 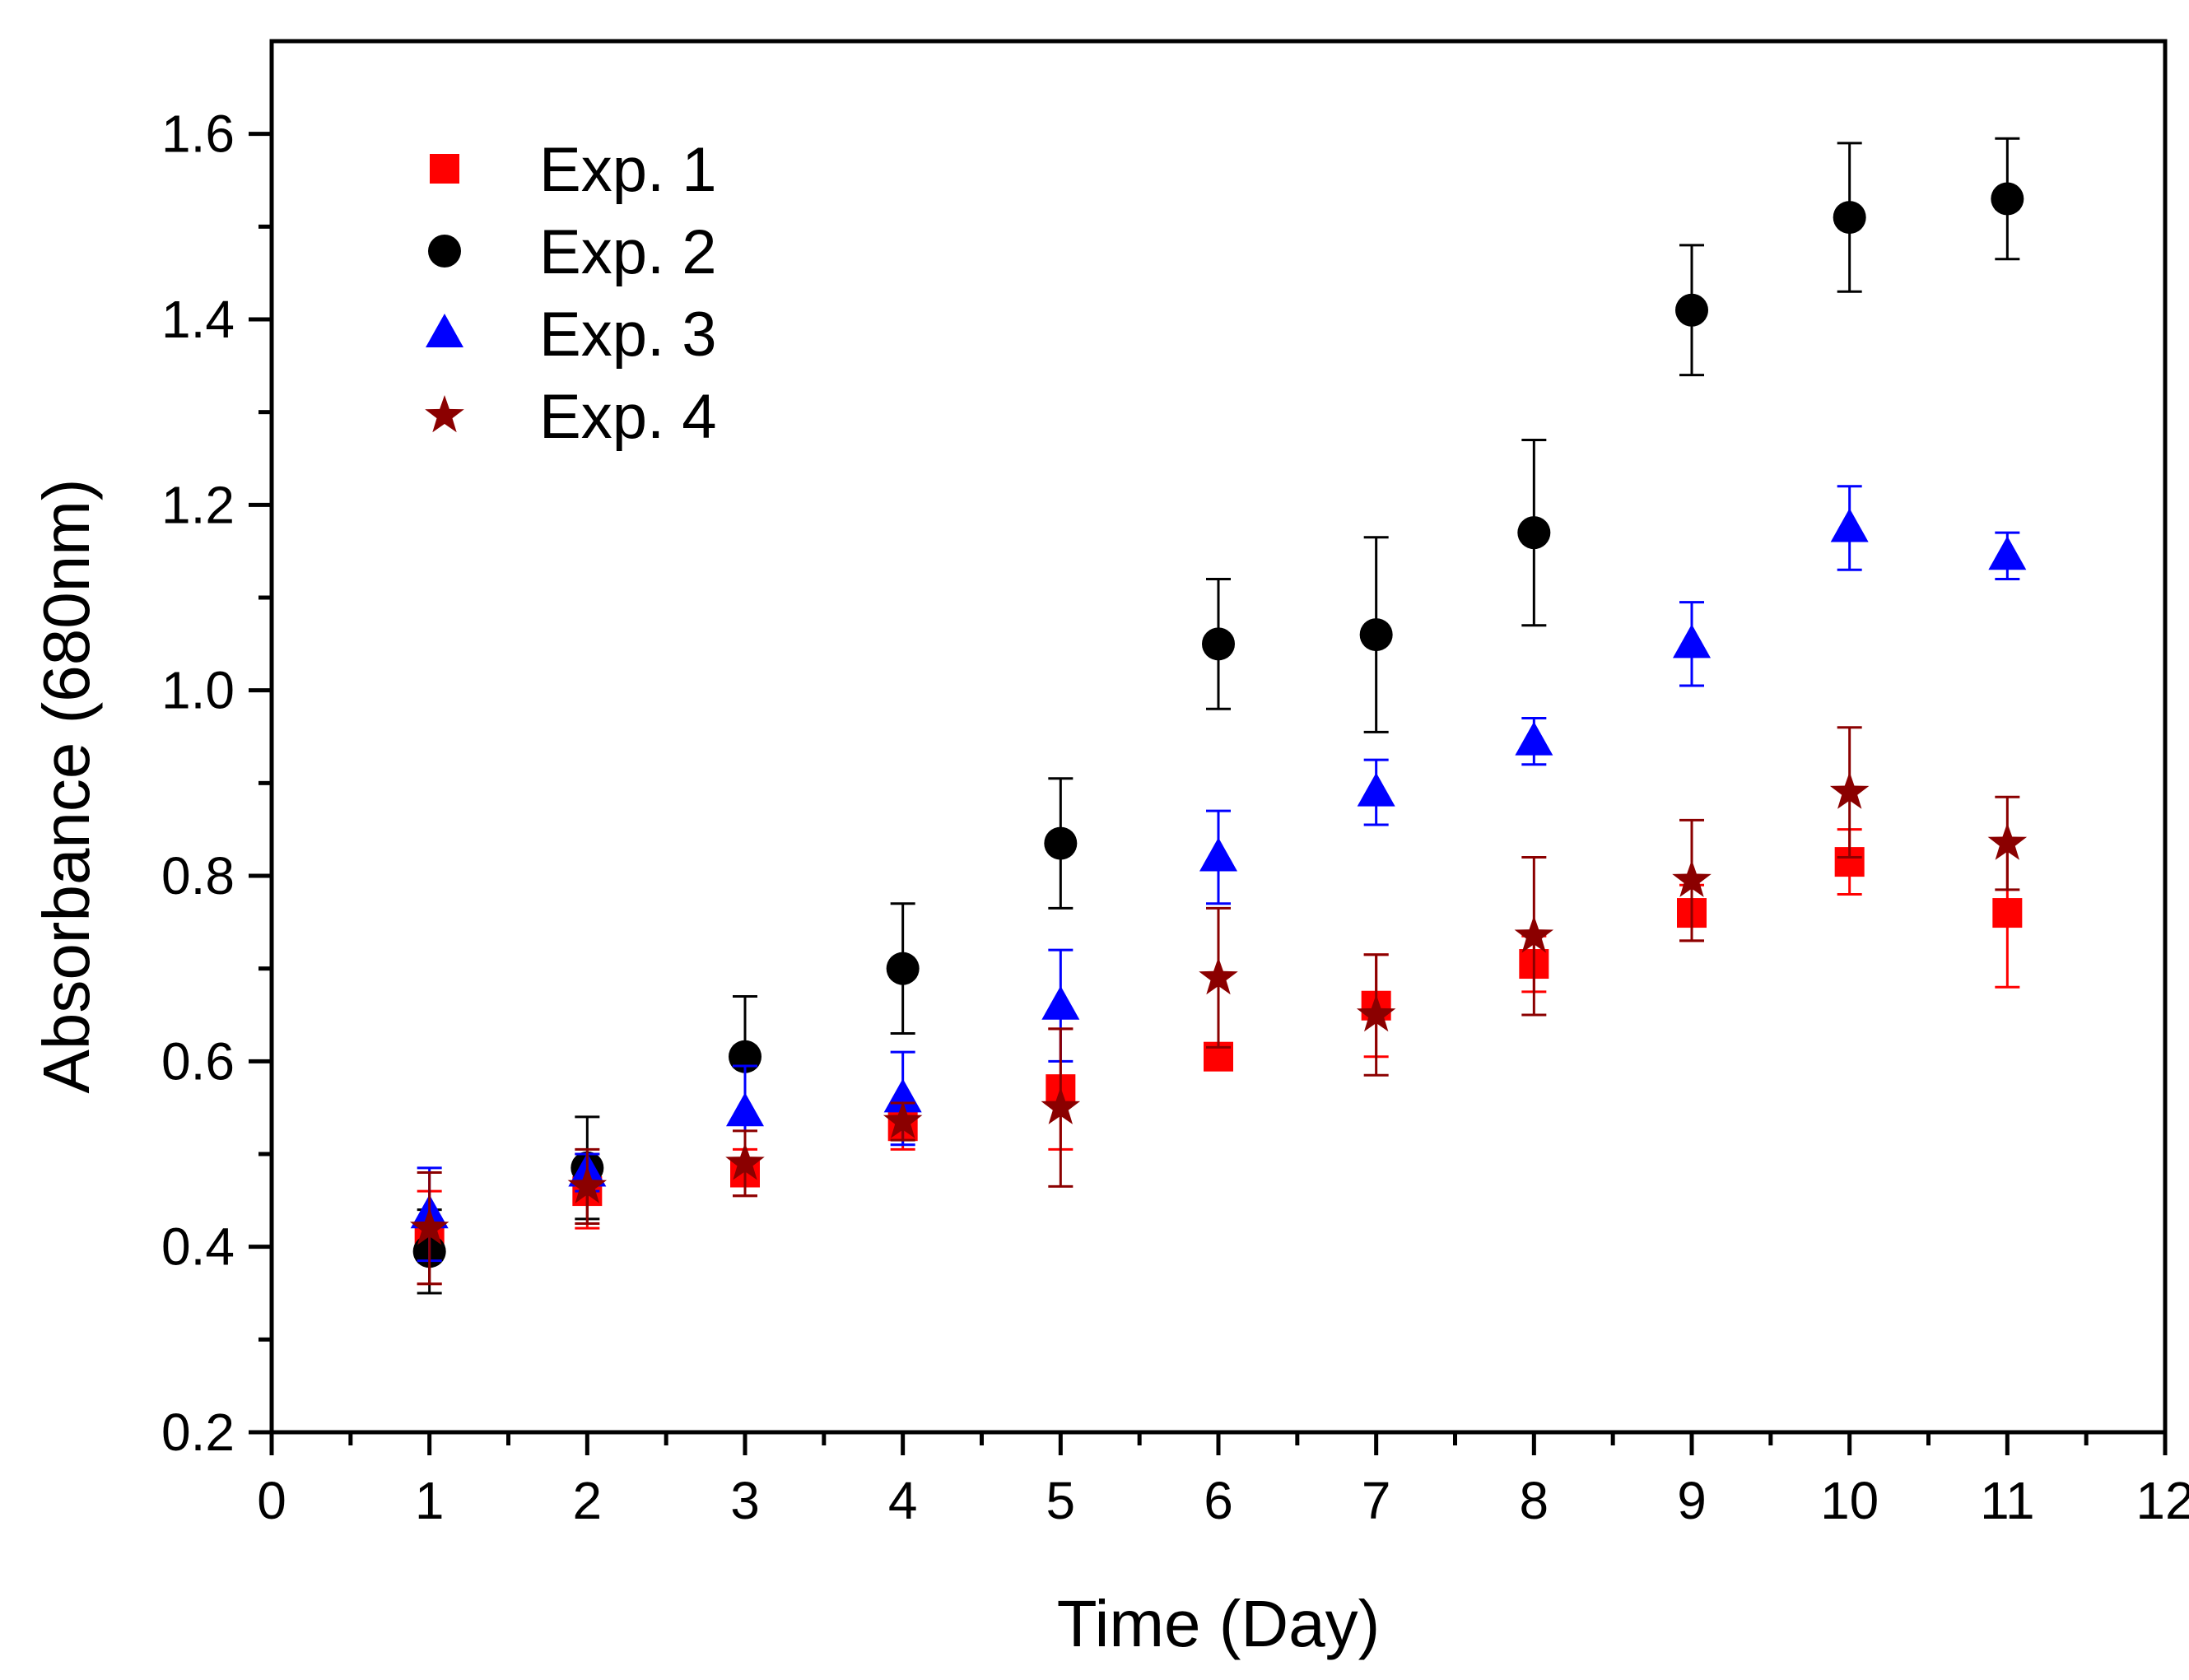 I want to click on y-tick-label: 1.2, so click(x=198, y=504).